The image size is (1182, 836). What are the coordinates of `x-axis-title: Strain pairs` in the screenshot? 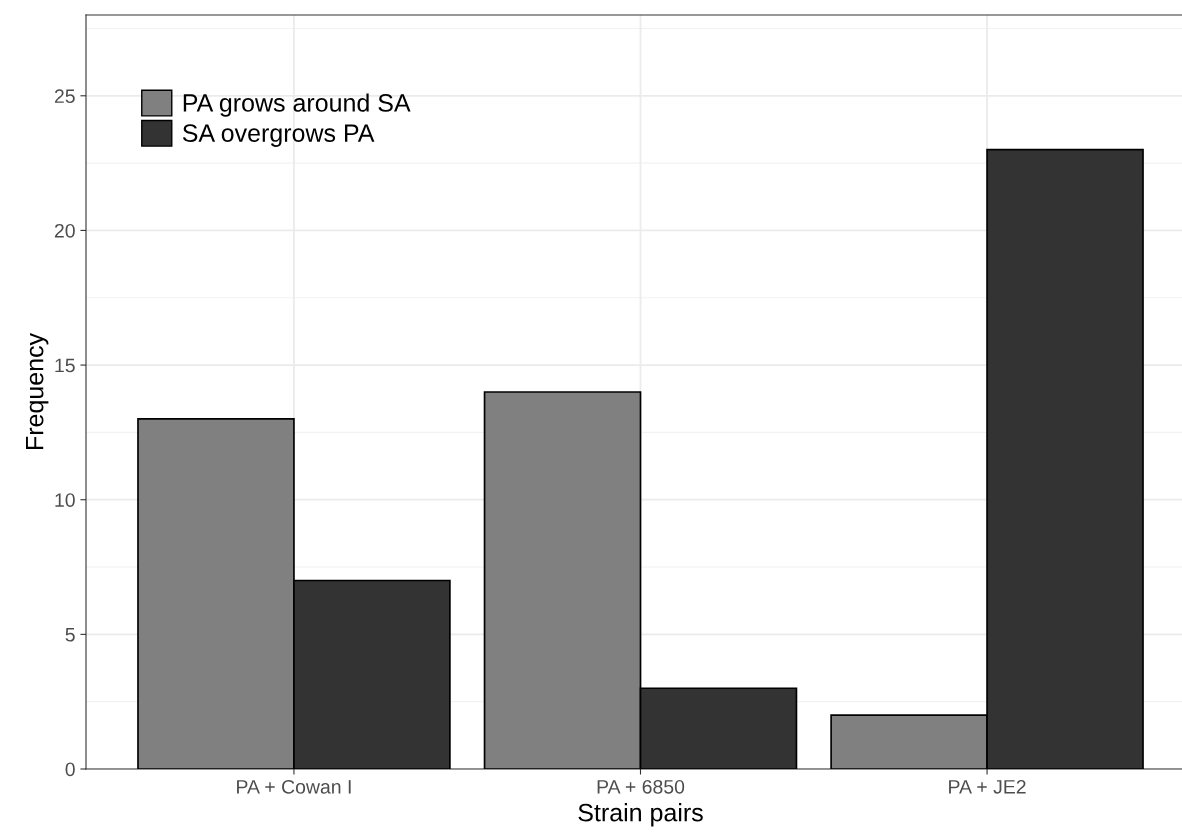 It's located at (640, 815).